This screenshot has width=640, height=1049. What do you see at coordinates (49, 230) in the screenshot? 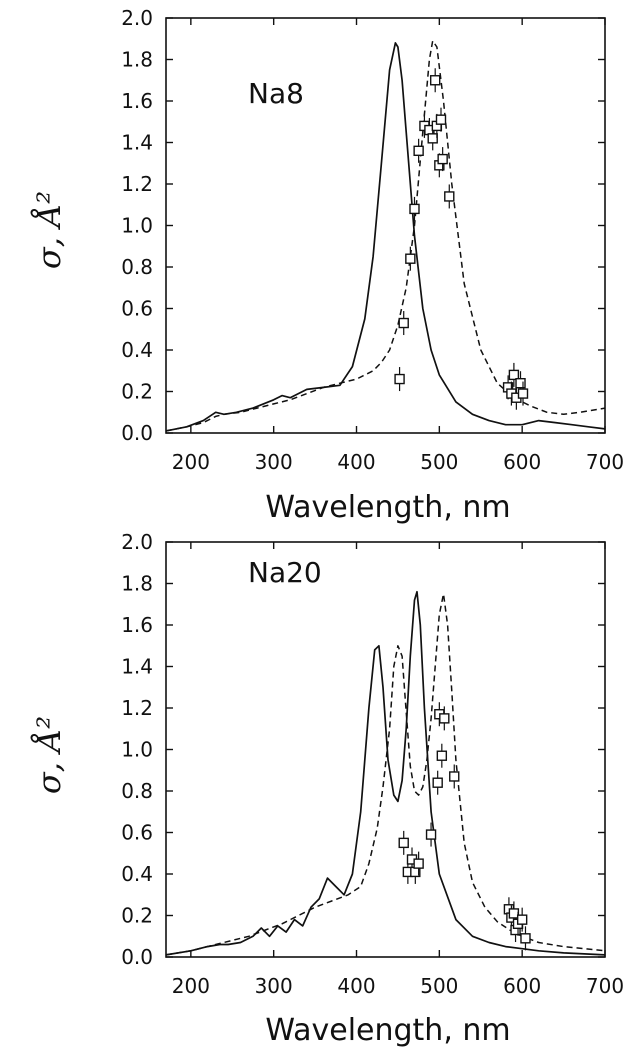
I see `y-axis-title-na8: σ, Å²` at bounding box center [49, 230].